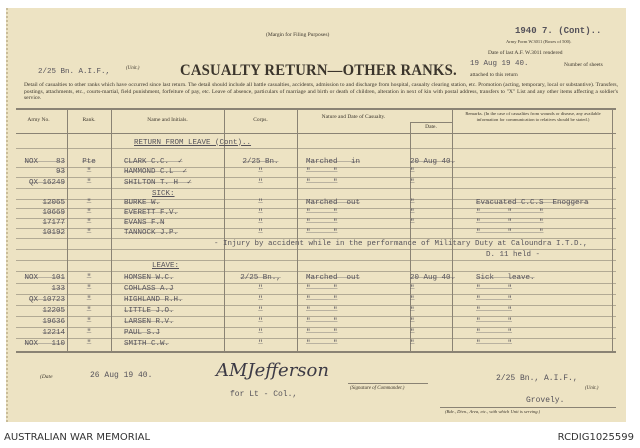  I want to click on cell-remarks: " " ", so click(510, 212).